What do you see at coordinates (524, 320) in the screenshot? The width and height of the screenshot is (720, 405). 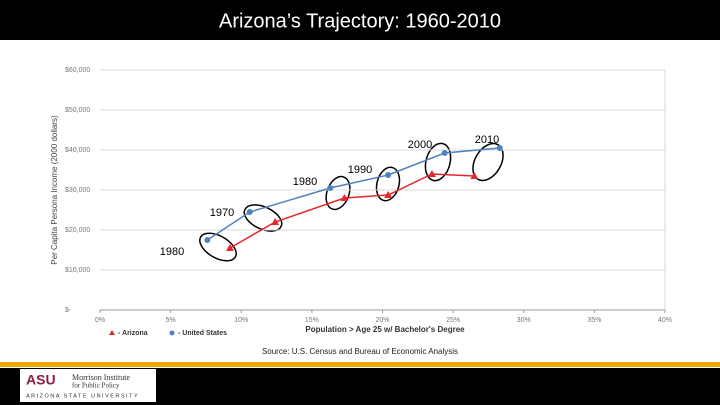 I see `x-tick-label: 30%` at bounding box center [524, 320].